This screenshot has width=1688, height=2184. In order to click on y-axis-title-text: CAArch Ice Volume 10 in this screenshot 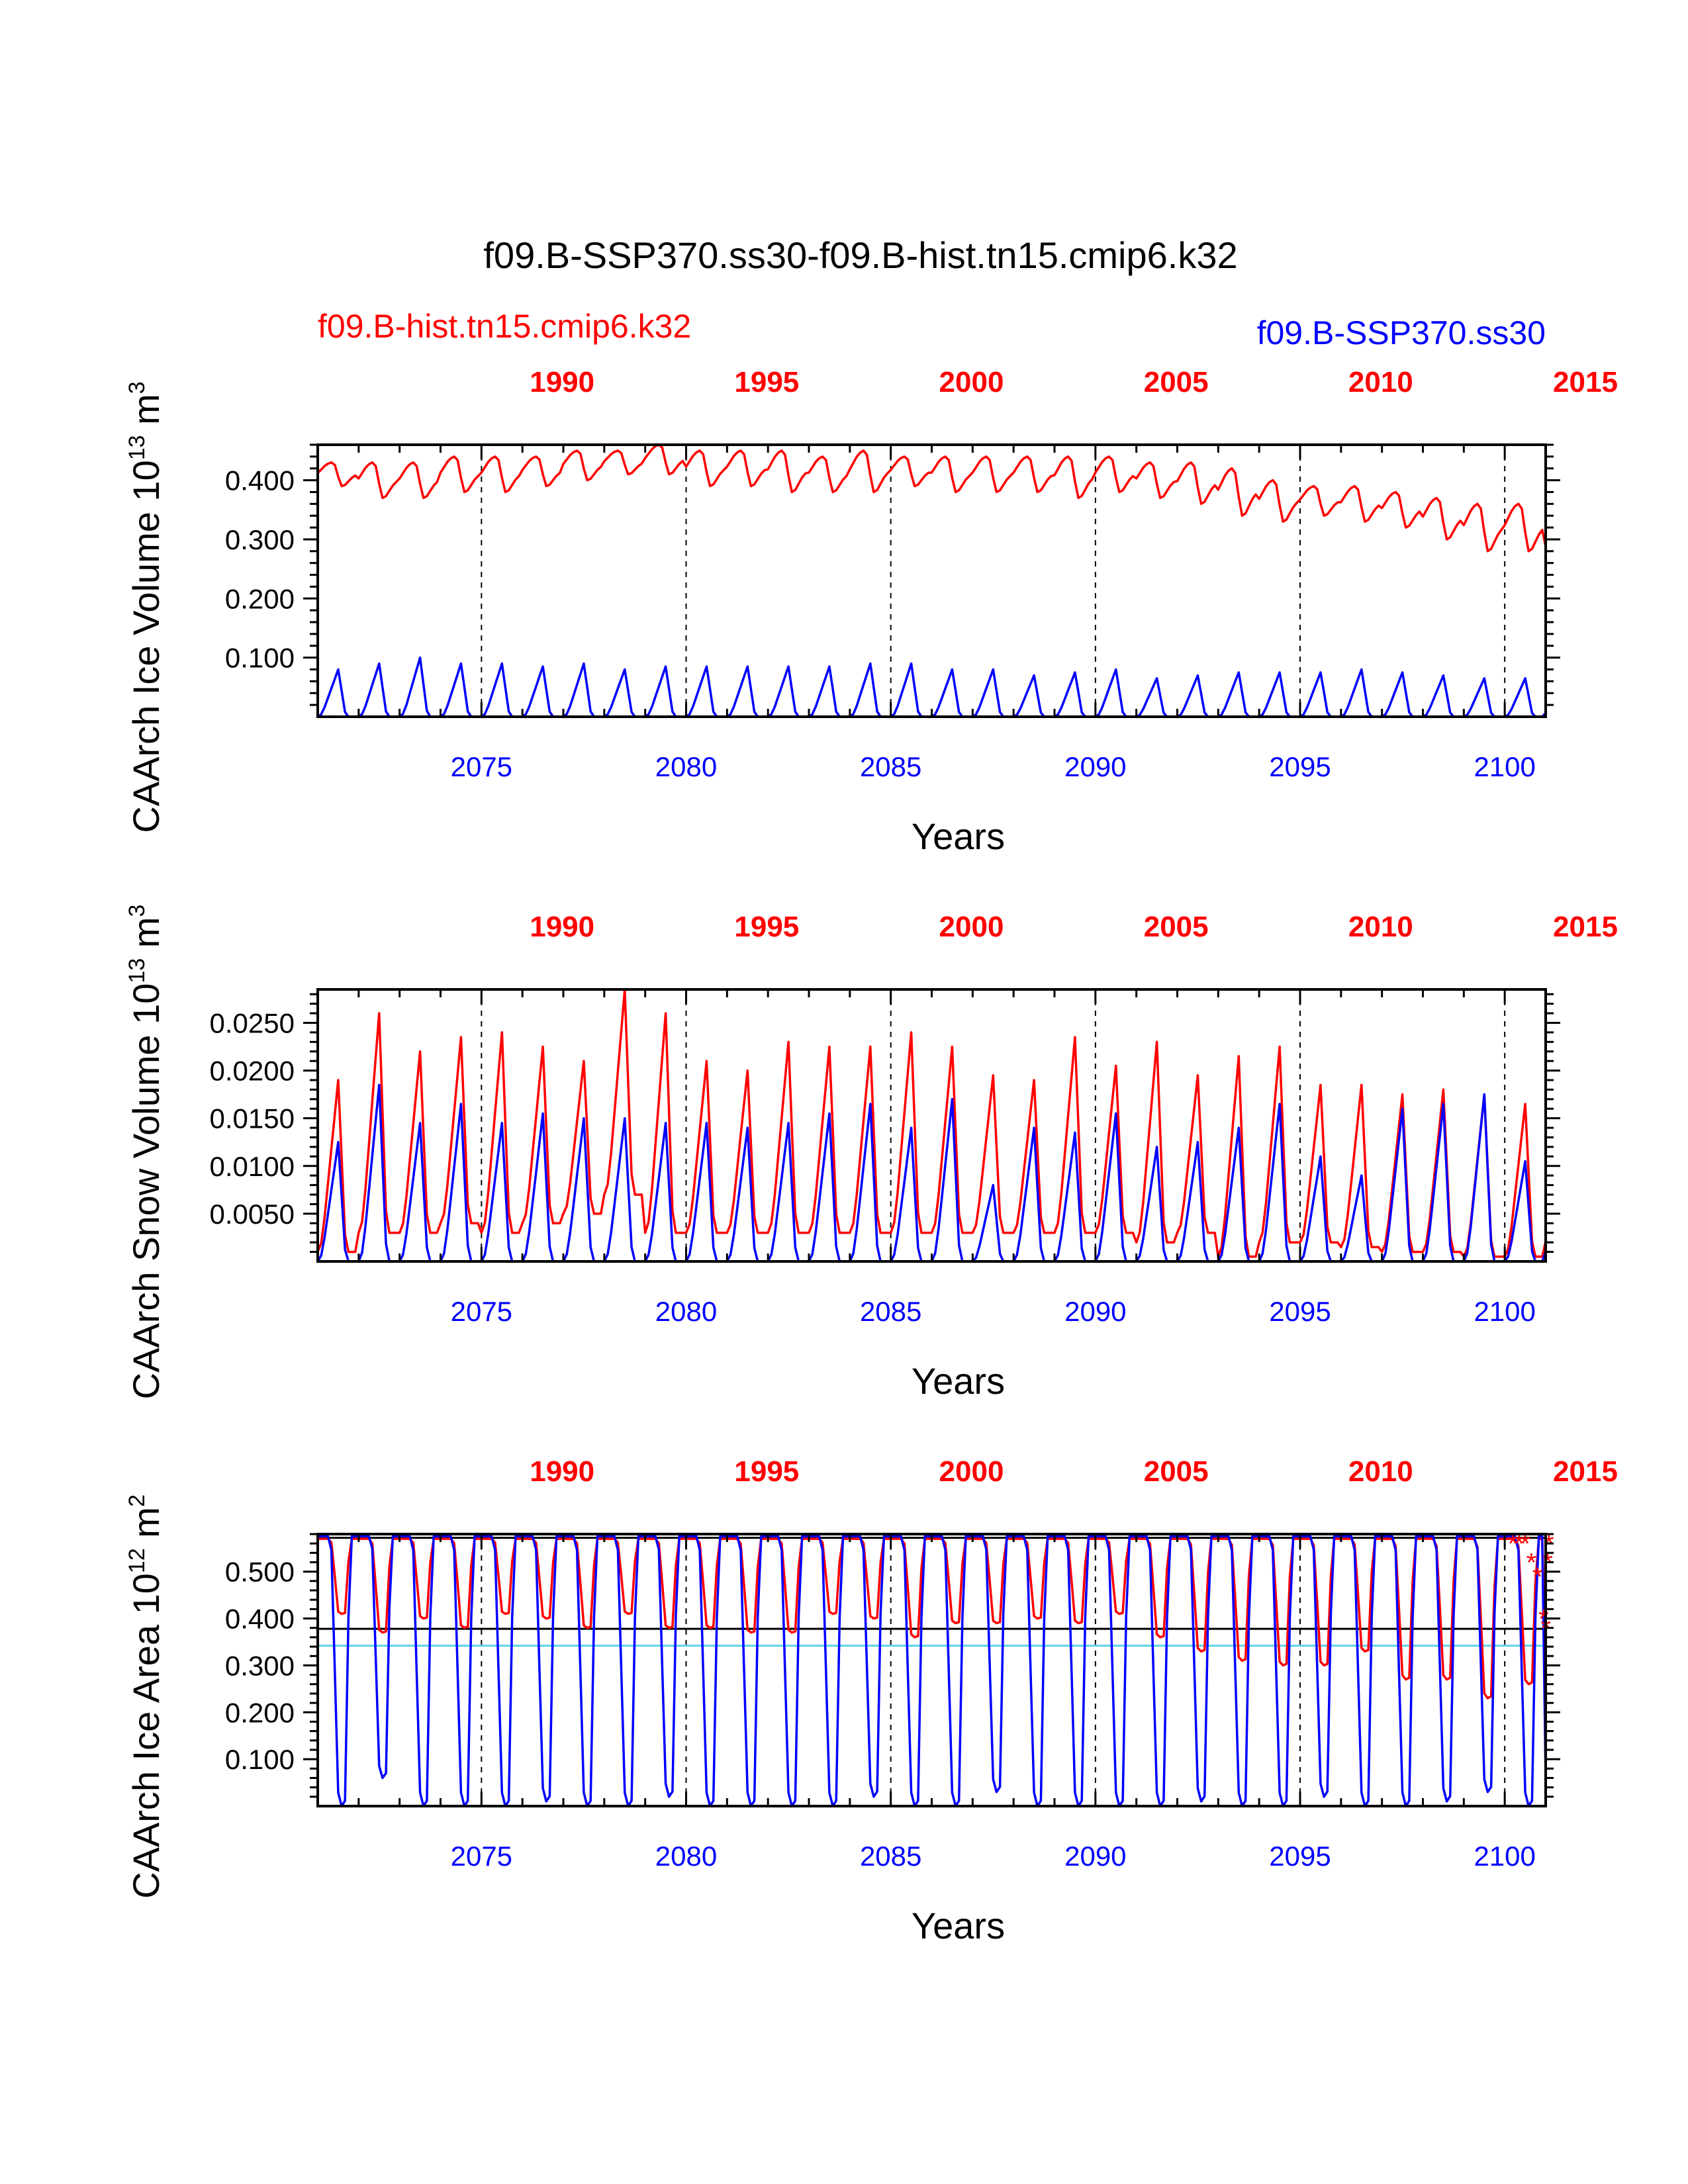, I will do `click(146, 646)`.